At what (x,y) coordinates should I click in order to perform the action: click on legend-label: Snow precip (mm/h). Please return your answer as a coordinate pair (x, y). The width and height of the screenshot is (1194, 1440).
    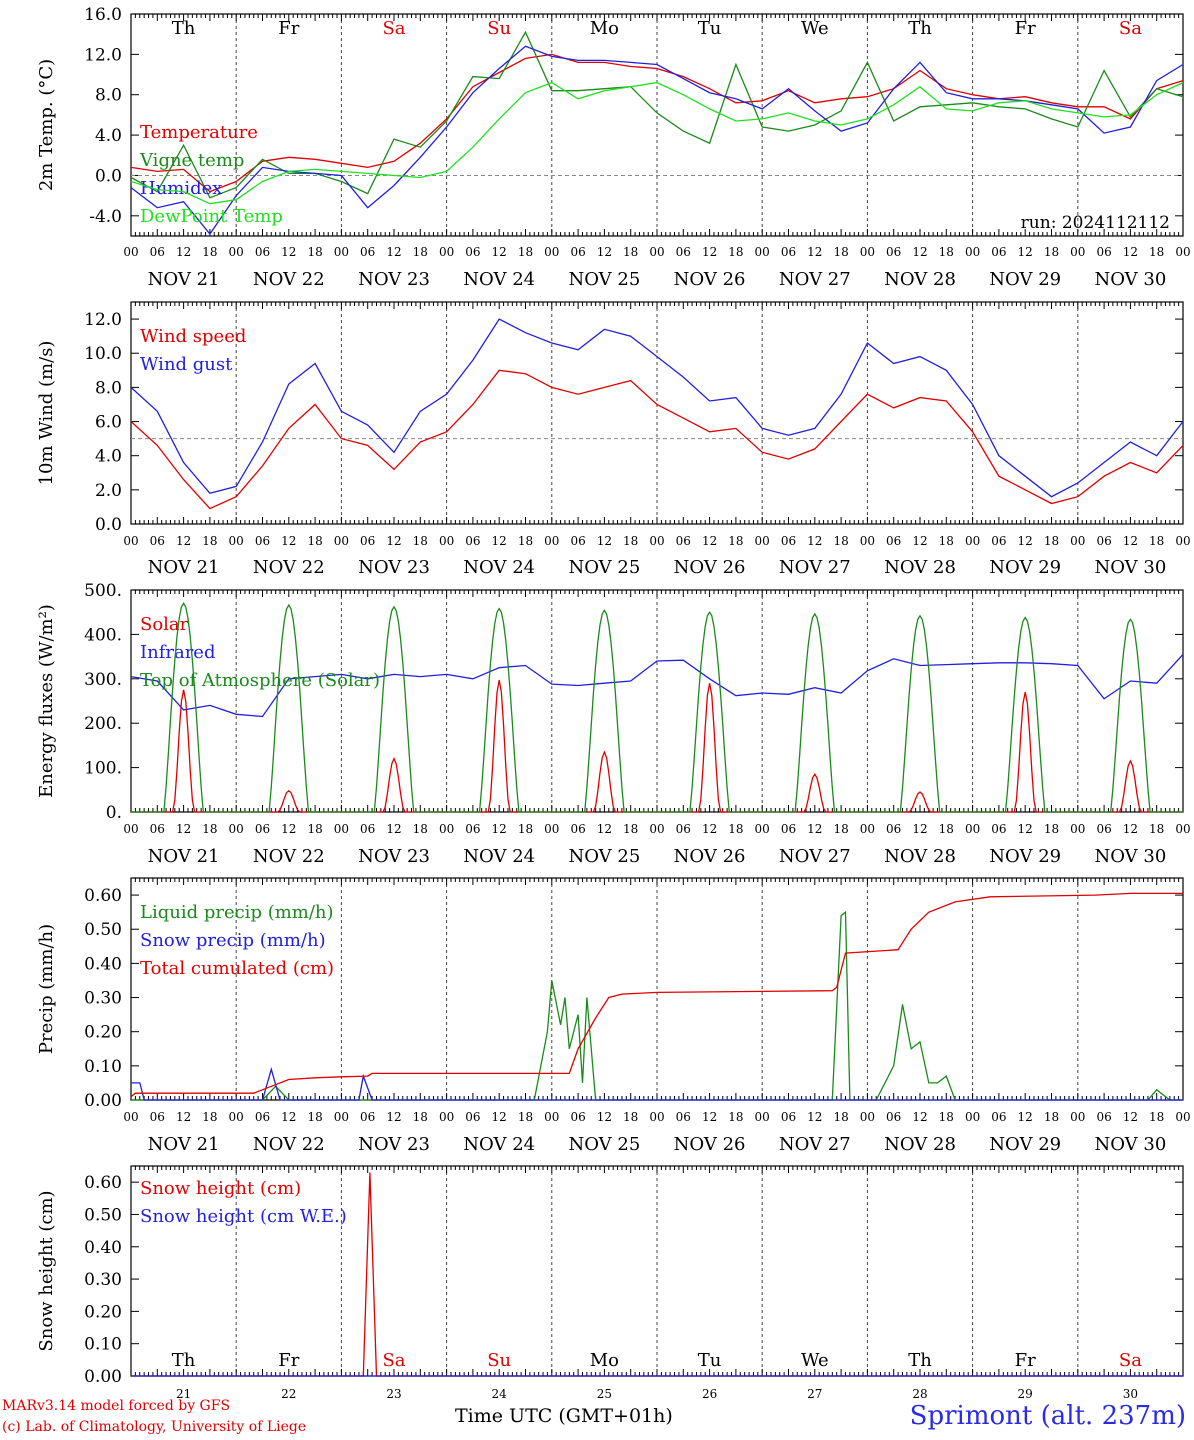
    Looking at the image, I should click on (233, 940).